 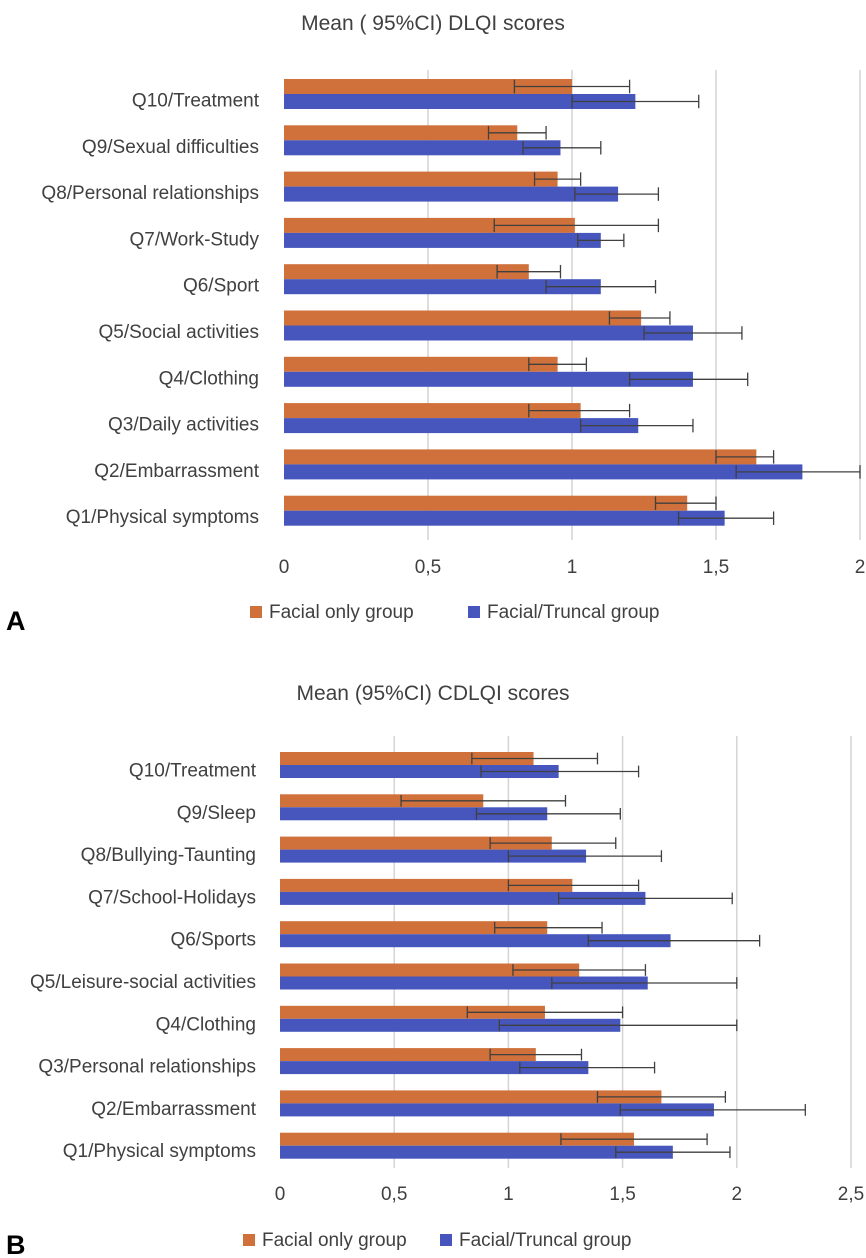 I want to click on panel-label: A, so click(x=16, y=621).